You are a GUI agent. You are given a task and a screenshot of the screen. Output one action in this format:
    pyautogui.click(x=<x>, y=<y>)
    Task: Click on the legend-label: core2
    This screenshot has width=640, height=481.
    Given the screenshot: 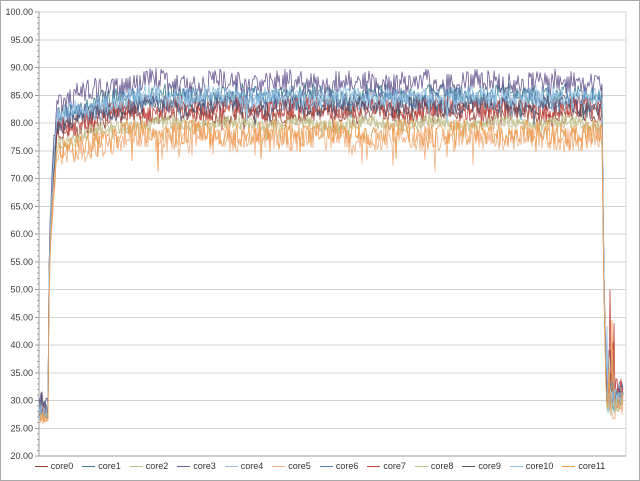 What is the action you would take?
    pyautogui.click(x=157, y=465)
    